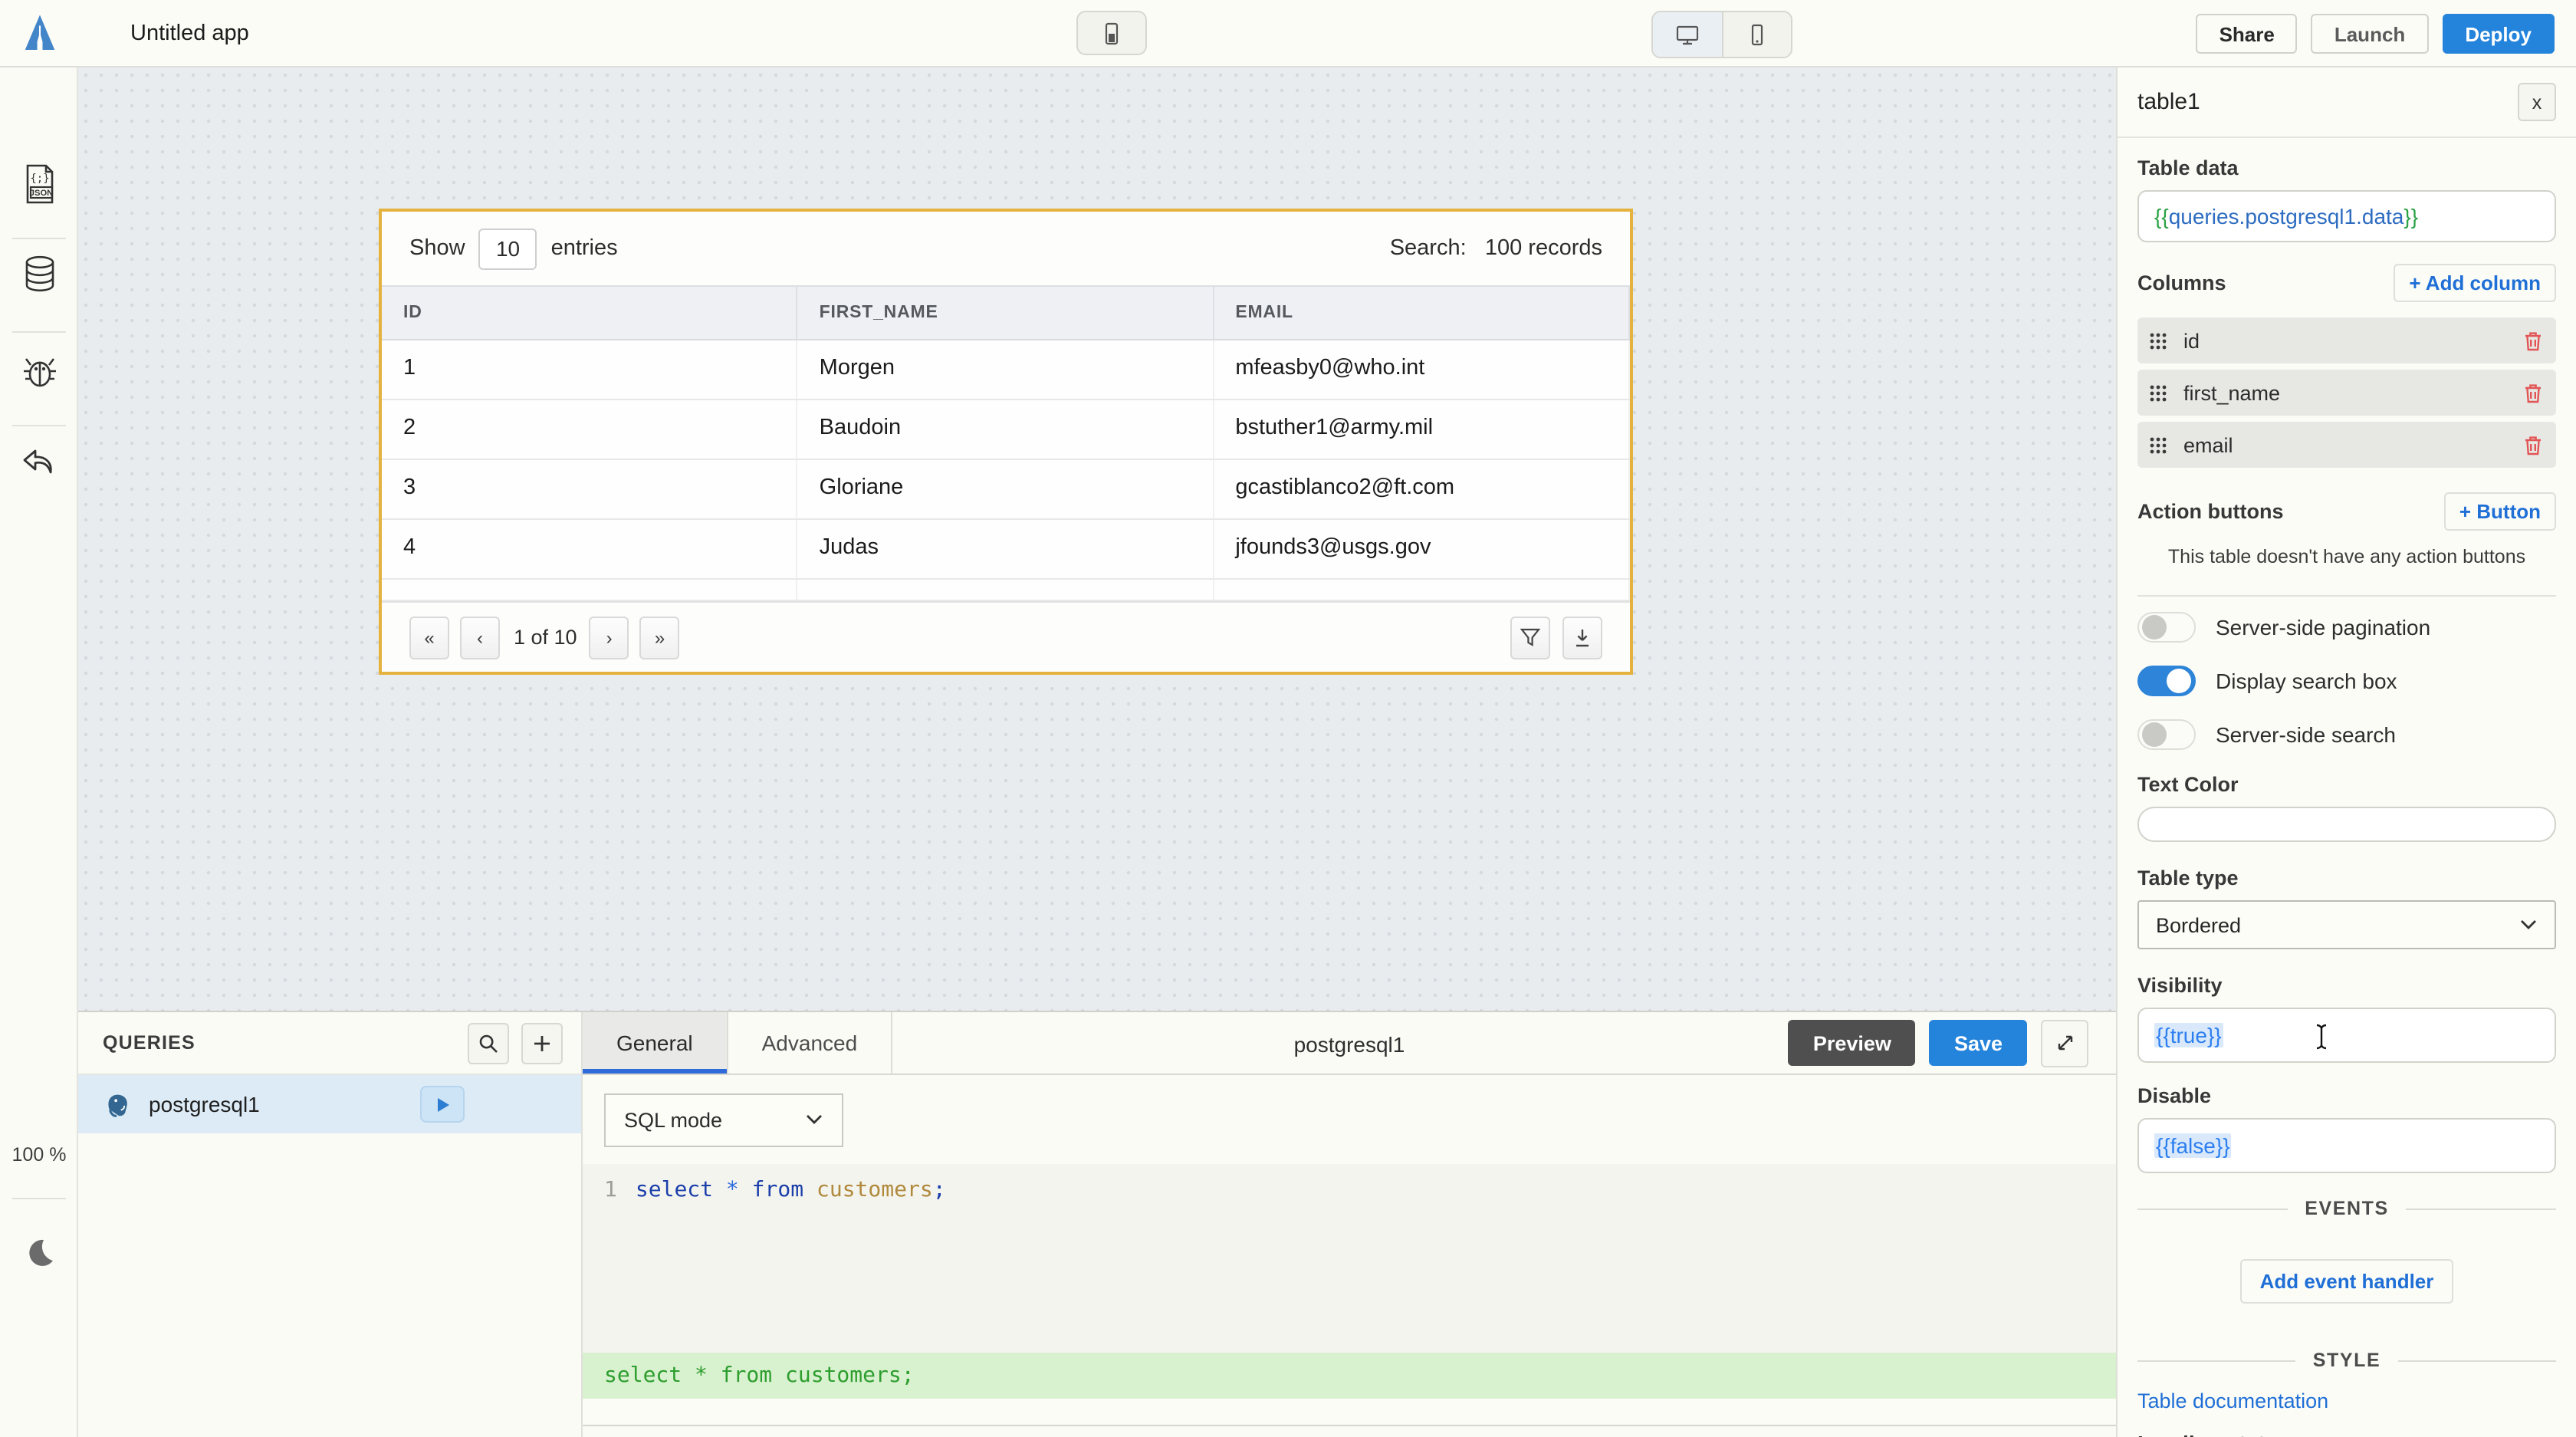 This screenshot has height=1437, width=2576. Describe the element at coordinates (2169, 102) in the screenshot. I see `widget-name: table1` at that location.